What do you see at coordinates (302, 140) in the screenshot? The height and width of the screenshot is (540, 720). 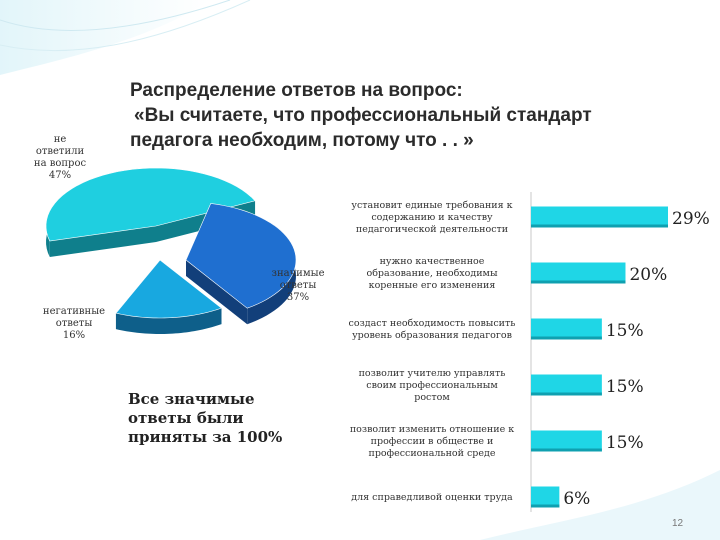 I see `title-line-3: педагога необходим, потому что . . »` at bounding box center [302, 140].